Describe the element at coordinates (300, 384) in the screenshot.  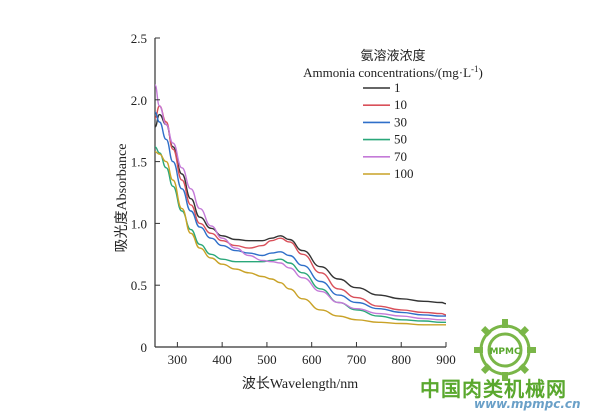
I see `x-axis-title: 波长Wavelength/nm` at that location.